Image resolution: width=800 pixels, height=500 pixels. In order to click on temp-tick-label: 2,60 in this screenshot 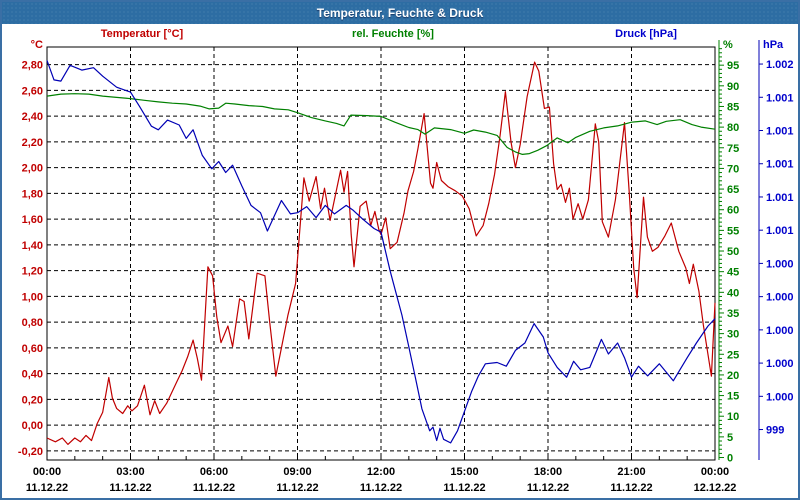, I will do `click(32, 91)`.